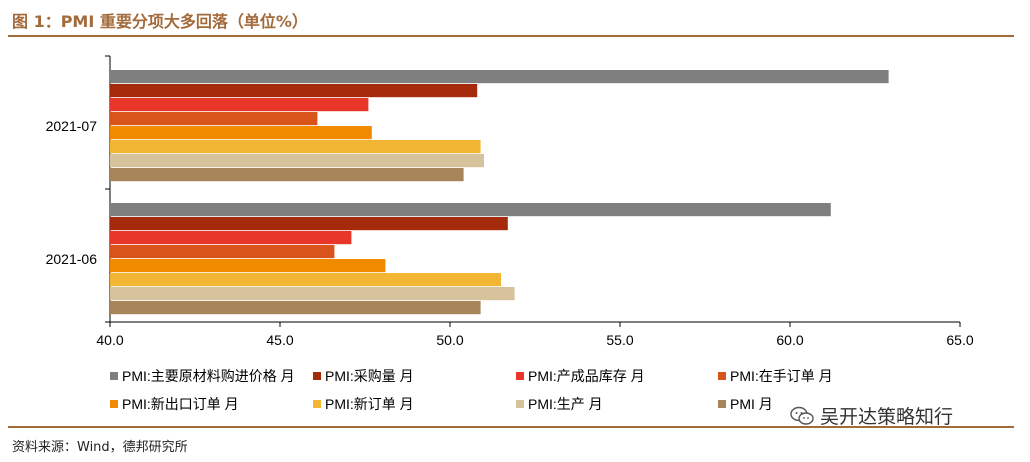  What do you see at coordinates (511, 36) in the screenshot?
I see `top-rule` at bounding box center [511, 36].